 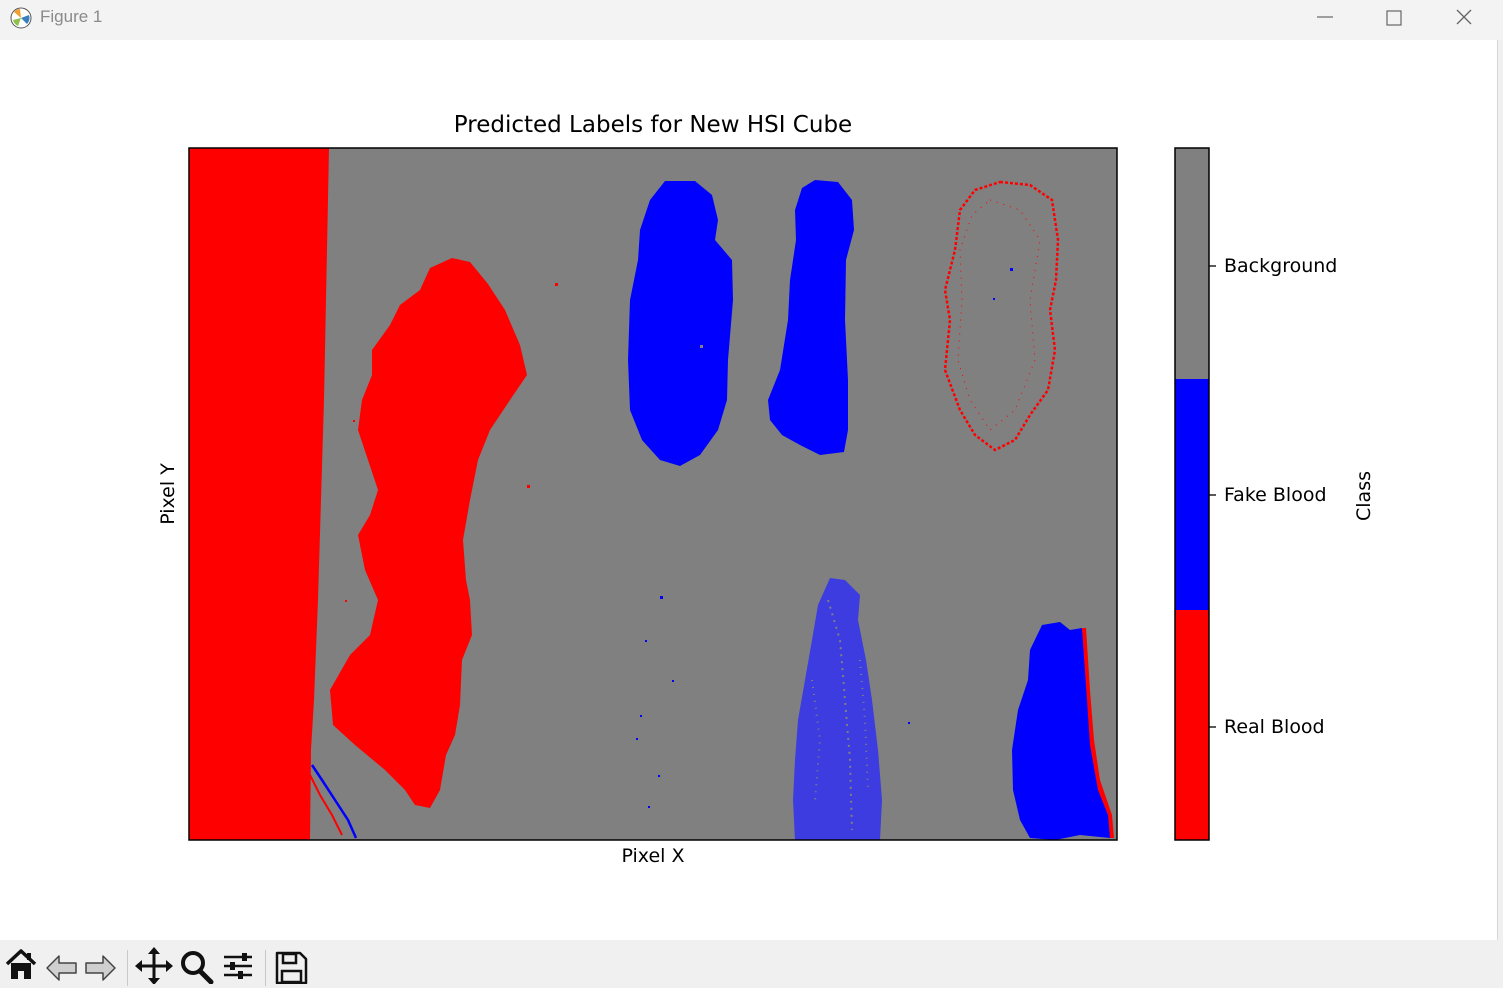 What do you see at coordinates (751, 20) in the screenshot?
I see `window-titlebar: Figure 1` at bounding box center [751, 20].